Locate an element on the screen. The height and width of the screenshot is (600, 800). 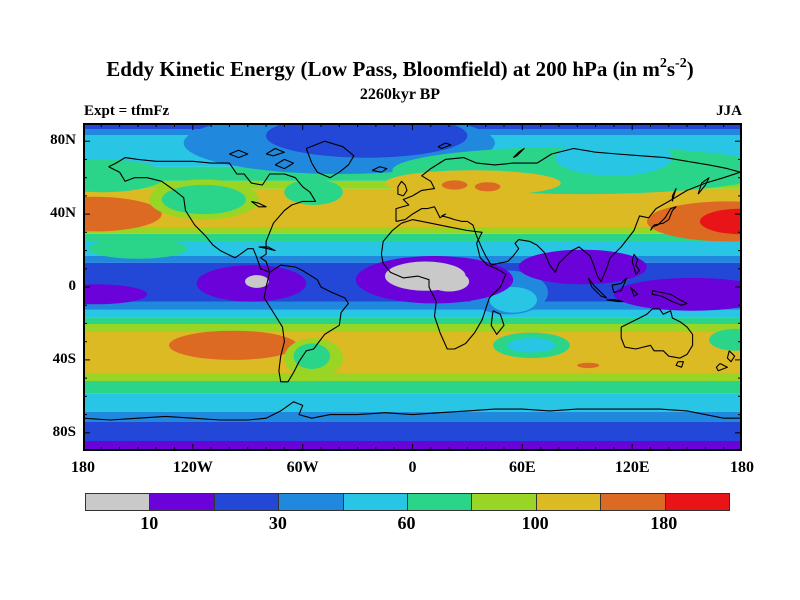
contour-blob-wnamerica-green is located at coordinates (203, 199).